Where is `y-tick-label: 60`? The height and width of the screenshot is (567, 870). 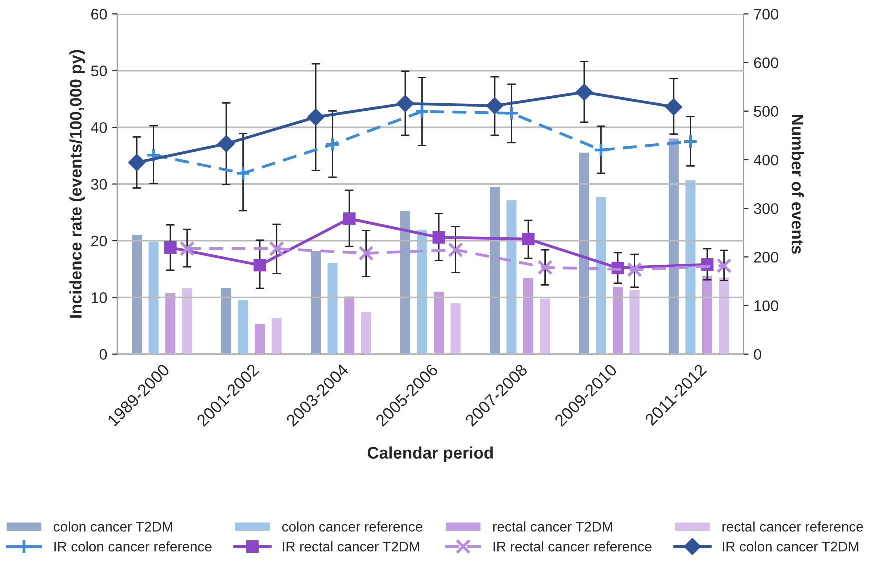
y-tick-label: 60 is located at coordinates (100, 14).